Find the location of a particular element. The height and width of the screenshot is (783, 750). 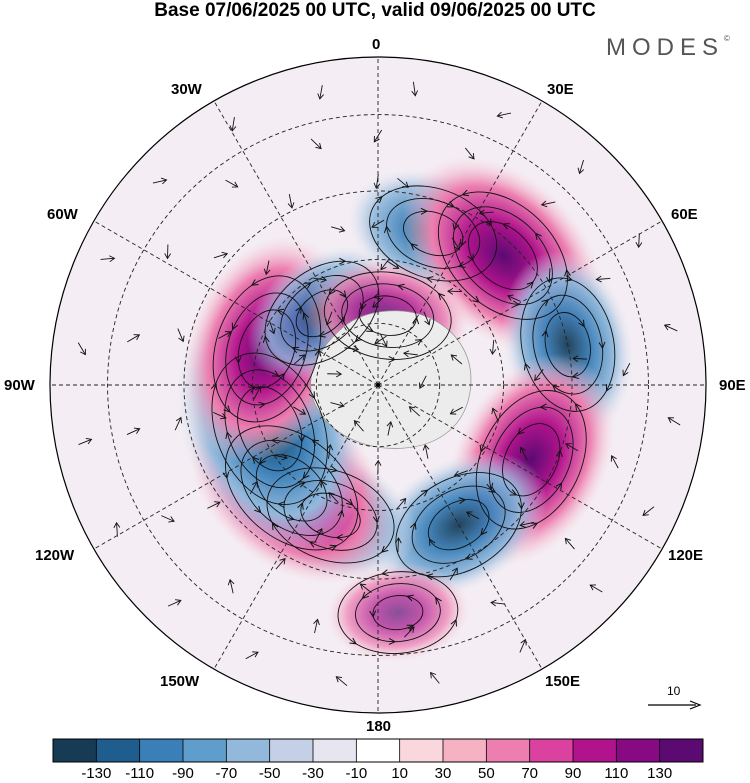

colorbar-tick-label: 30 is located at coordinates (443, 773).